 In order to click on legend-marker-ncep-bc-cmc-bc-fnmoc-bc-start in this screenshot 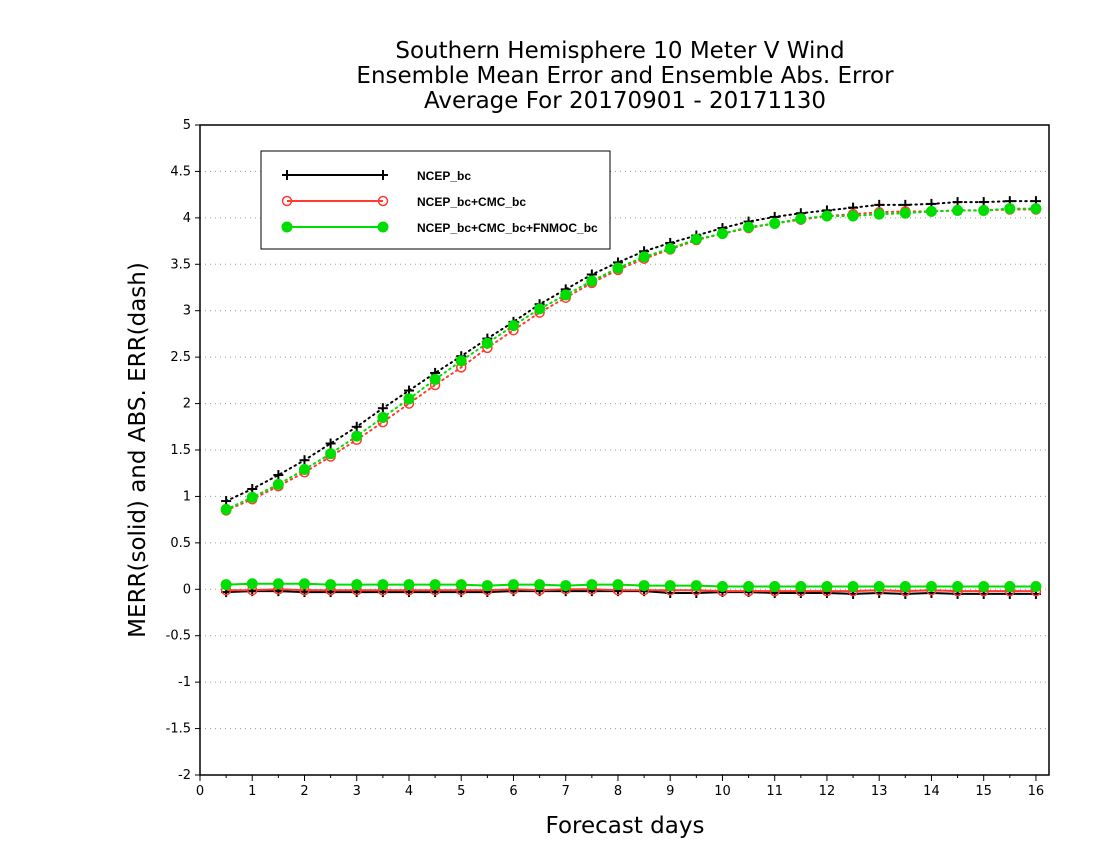, I will do `click(287, 227)`.